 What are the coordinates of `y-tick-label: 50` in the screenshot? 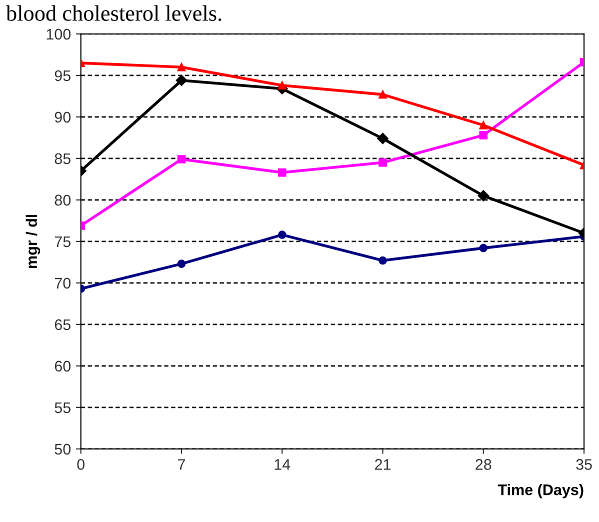 It's located at (62, 449).